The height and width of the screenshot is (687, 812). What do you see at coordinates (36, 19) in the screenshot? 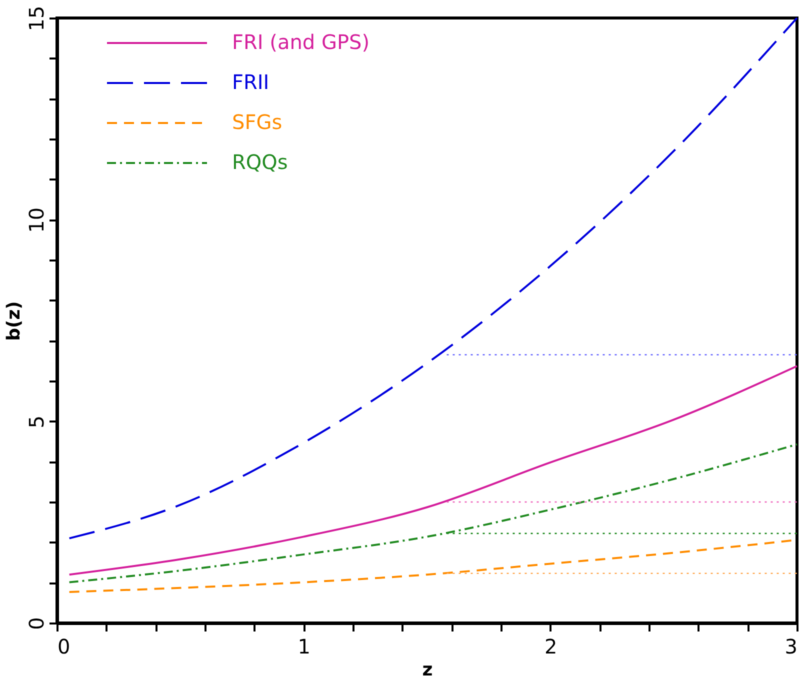
I see `y-tick-label: 15` at bounding box center [36, 19].